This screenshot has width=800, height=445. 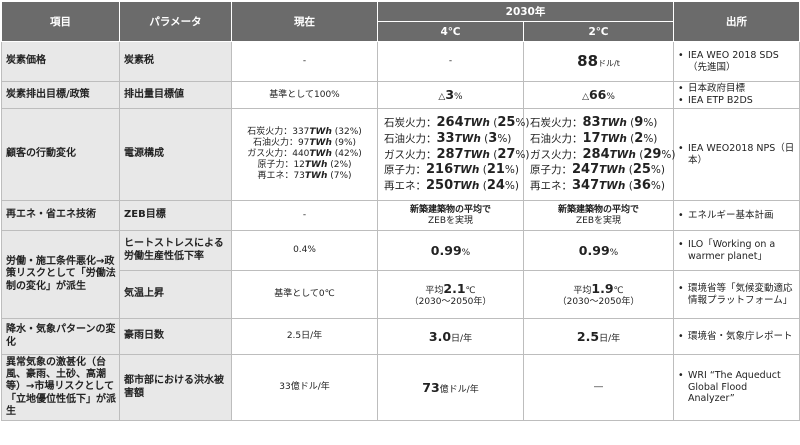 What do you see at coordinates (597, 170) in the screenshot?
I see `mix-line: 原子力：247TWh (25%)` at bounding box center [597, 170].